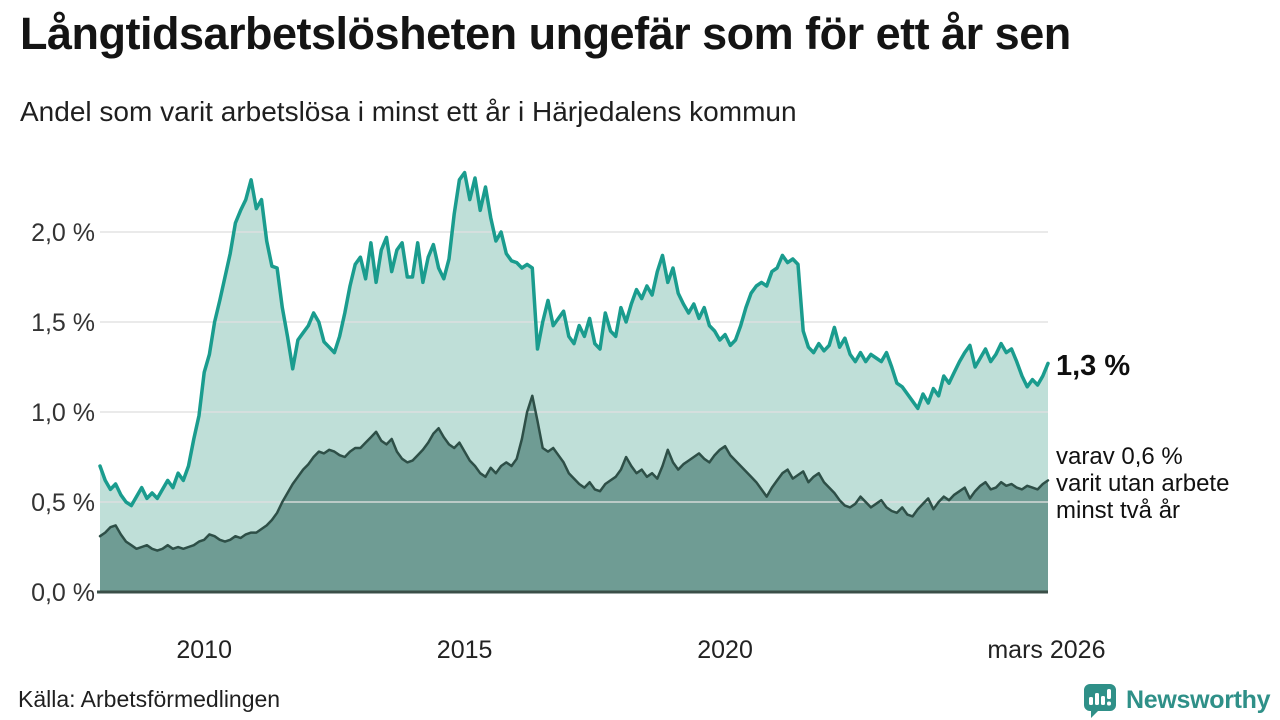  I want to click on end-value-label: 1,3 %, so click(1093, 366).